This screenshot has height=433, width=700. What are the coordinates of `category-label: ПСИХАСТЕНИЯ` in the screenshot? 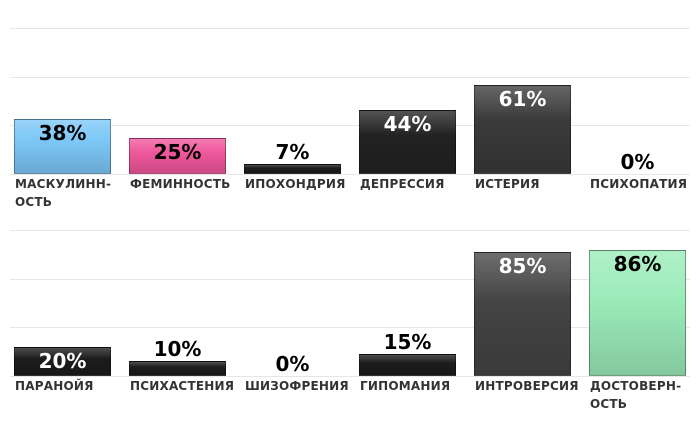 It's located at (182, 386).